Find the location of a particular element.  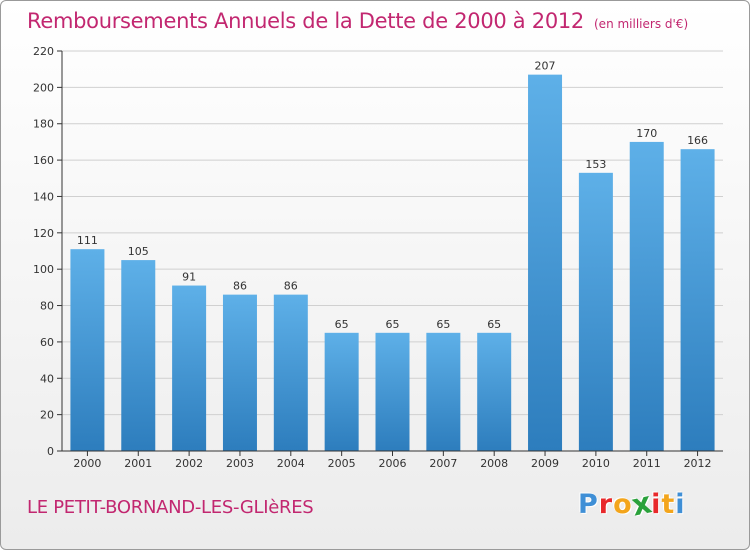

bar-2007 is located at coordinates (443, 391).